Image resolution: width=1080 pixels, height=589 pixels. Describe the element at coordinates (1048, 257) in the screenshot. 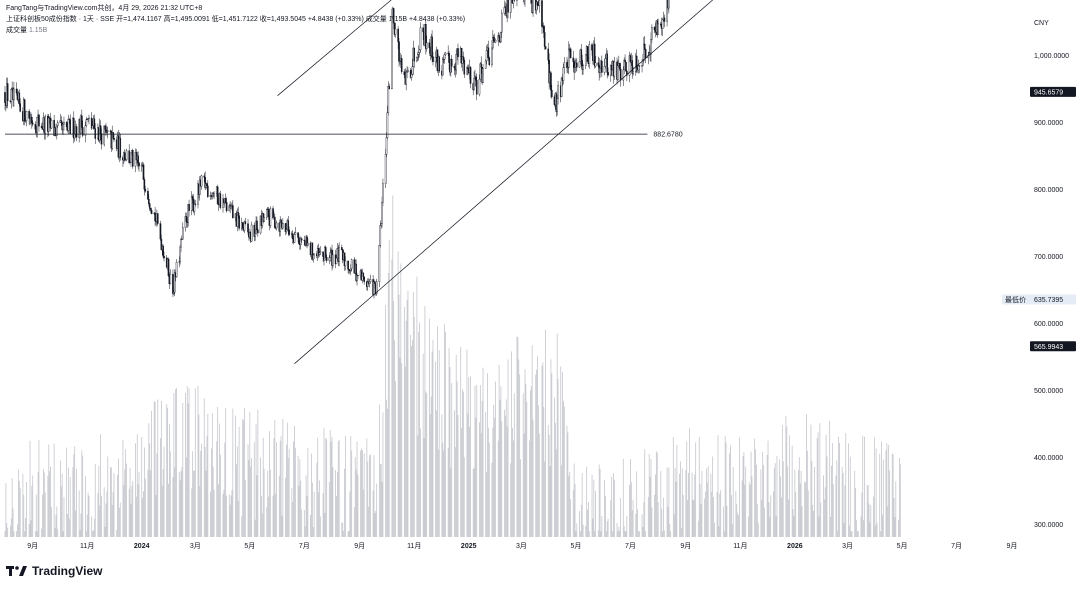

I see `y-axis-tick-label: 700.0000` at that location.